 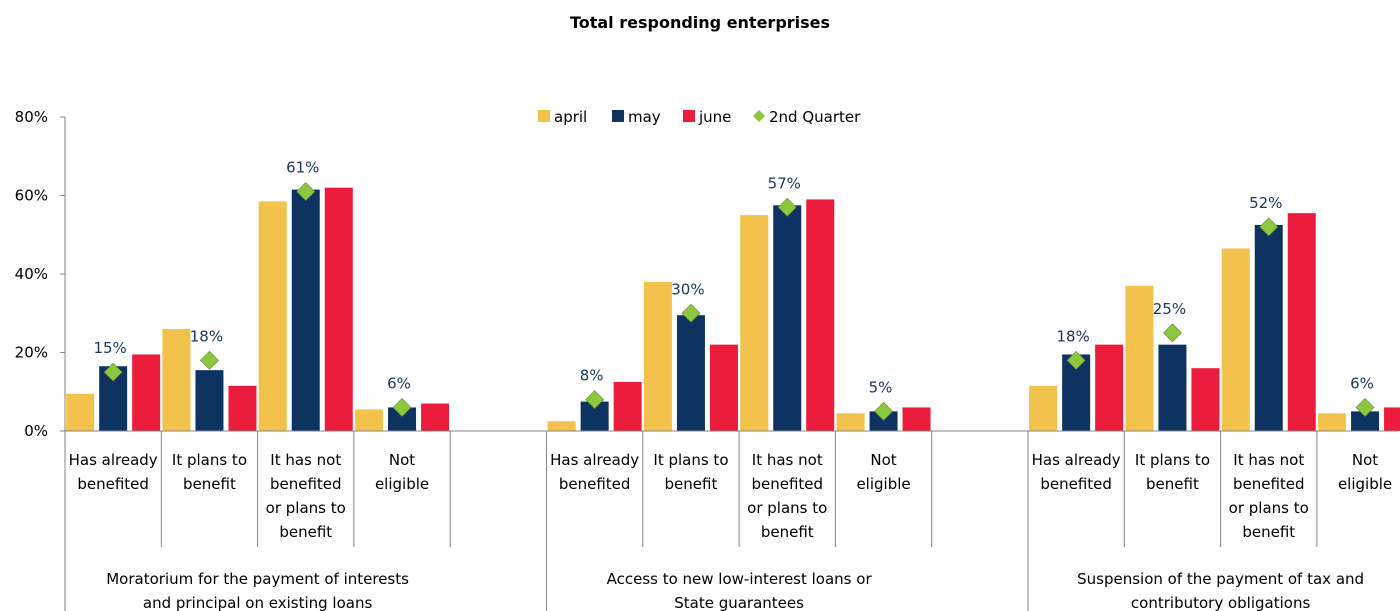 I want to click on data-label: 18%, so click(x=1072, y=336).